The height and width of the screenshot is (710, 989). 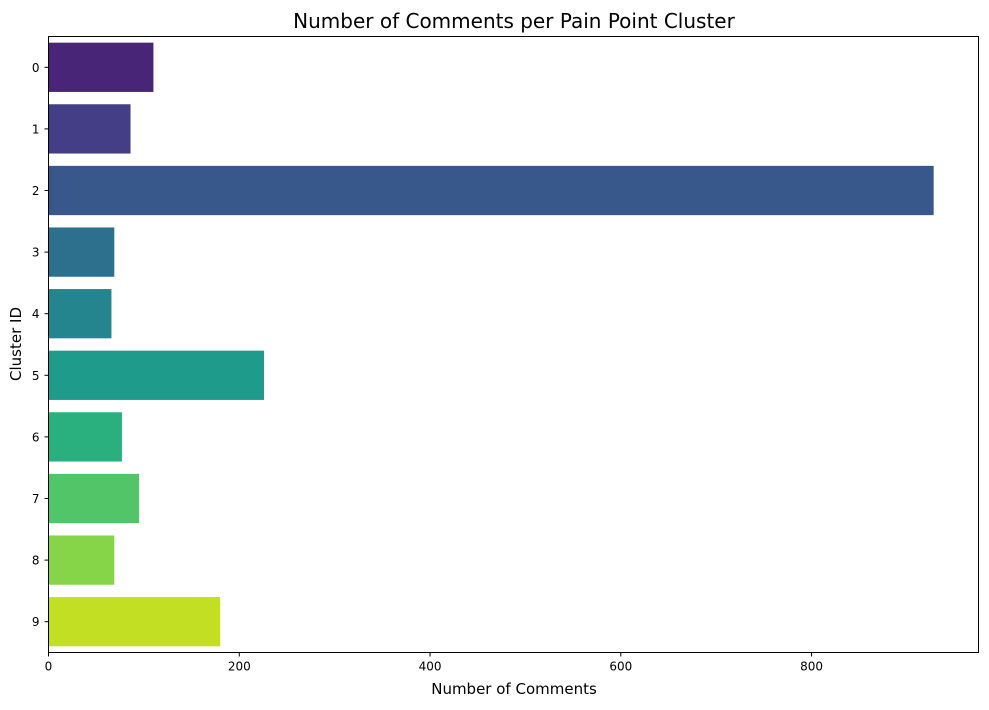 I want to click on y-tick-label-4: 4, so click(x=36, y=314).